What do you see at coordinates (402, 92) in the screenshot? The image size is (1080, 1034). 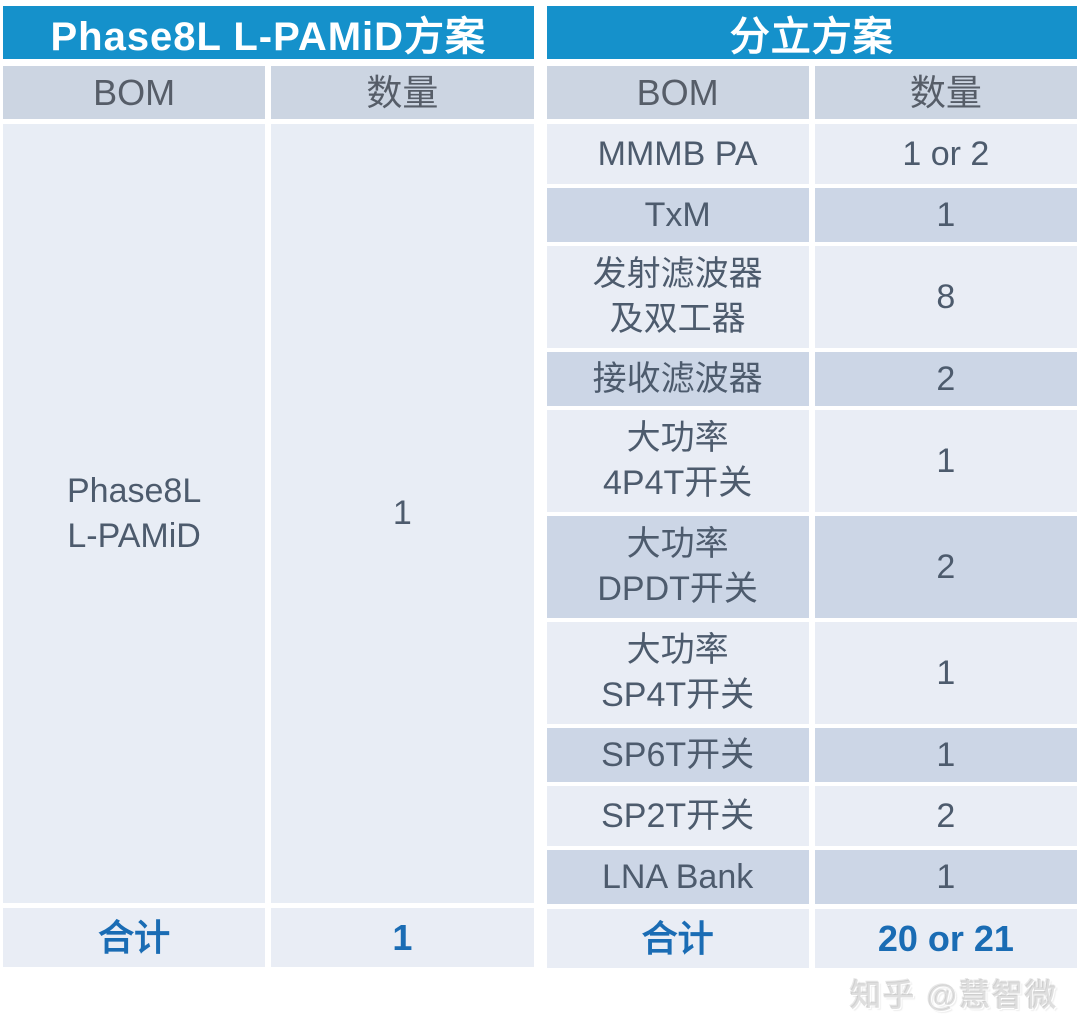 I see `lpamid-header-qty: 数量` at bounding box center [402, 92].